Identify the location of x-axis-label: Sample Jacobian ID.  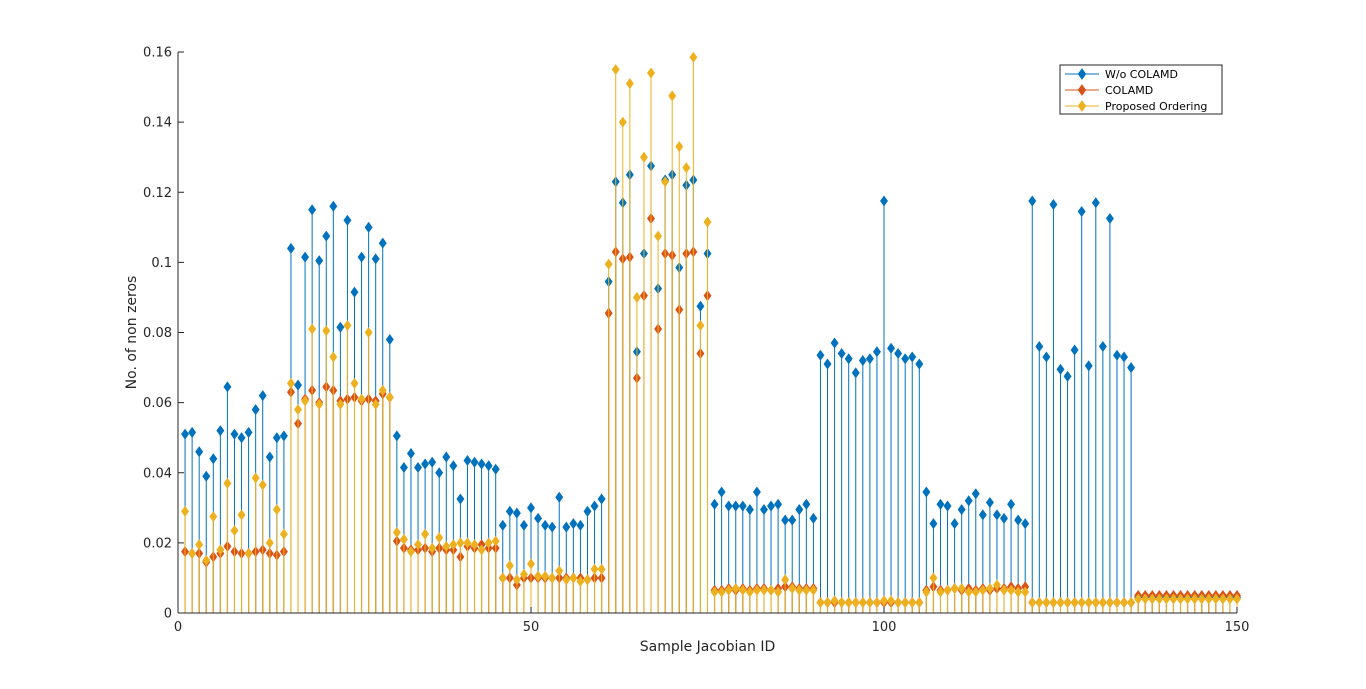
(708, 647).